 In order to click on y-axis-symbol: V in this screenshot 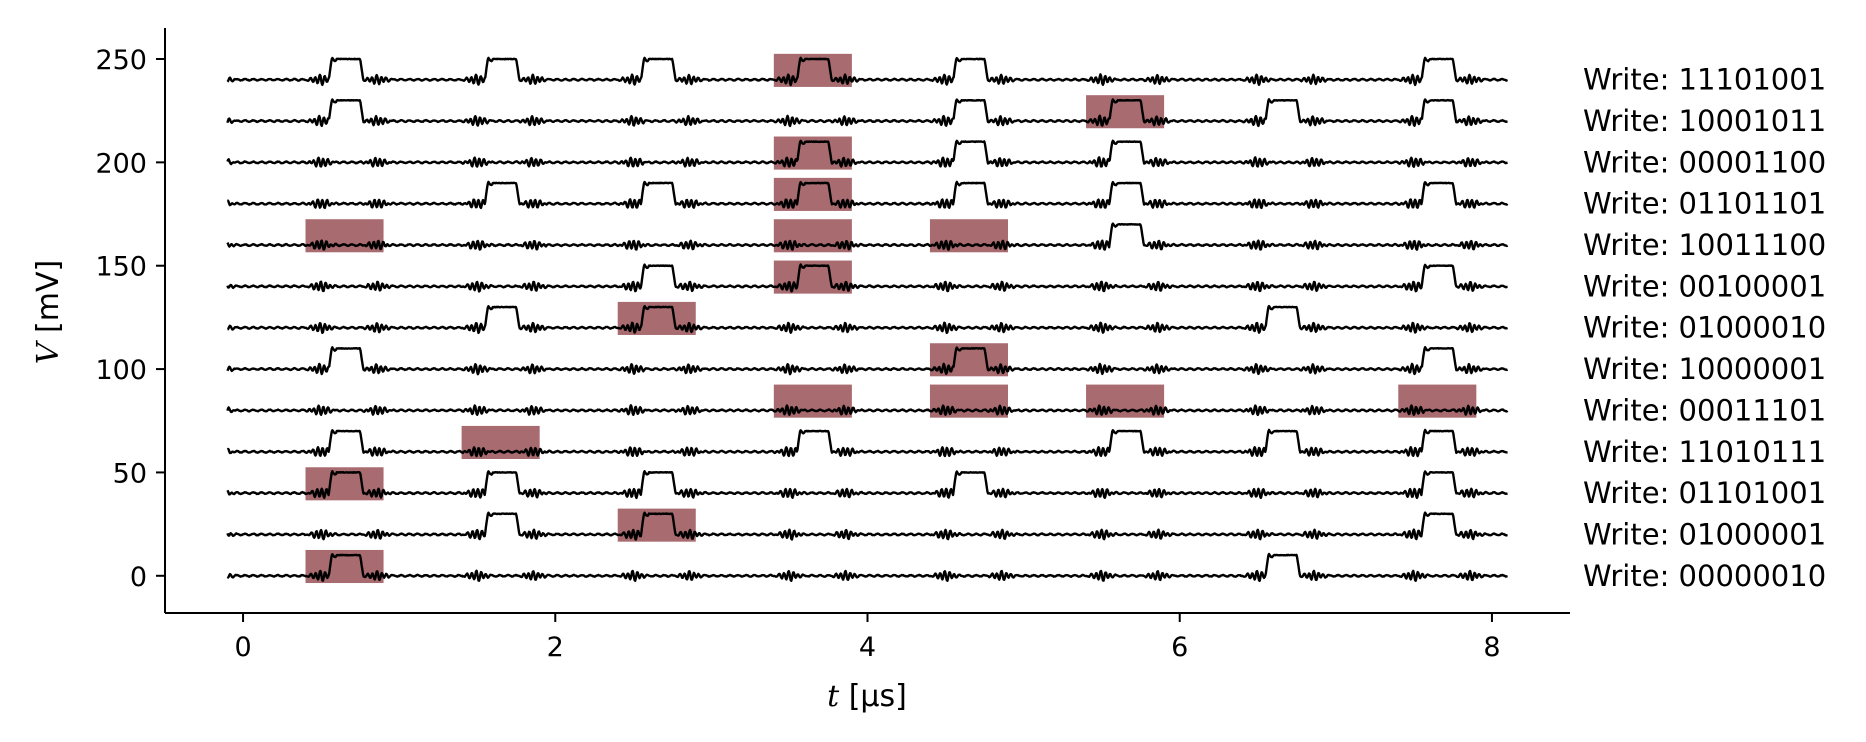, I will do `click(48, 351)`.